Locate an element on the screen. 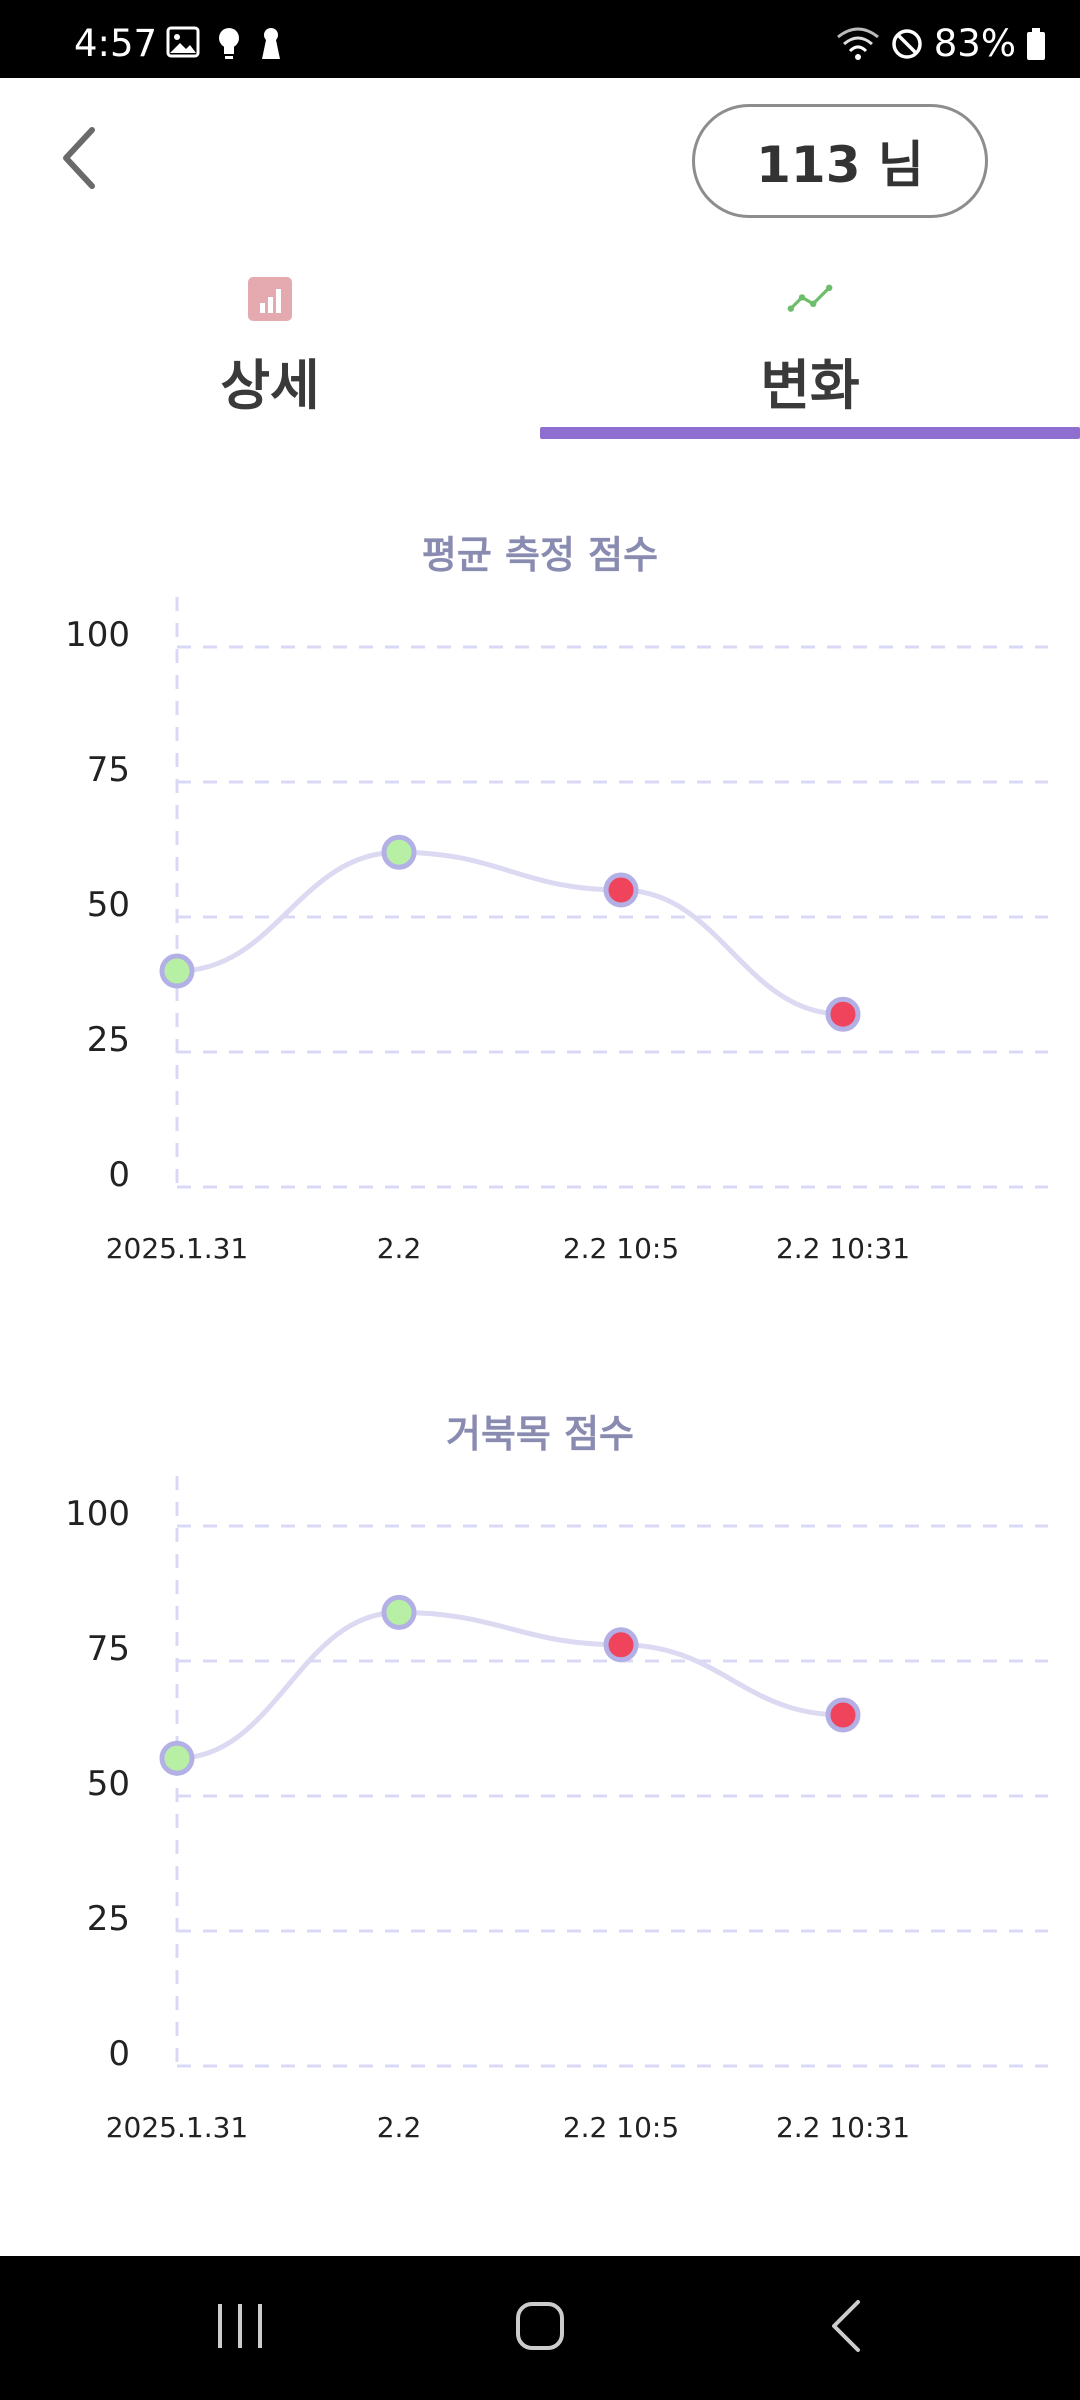 This screenshot has height=2400, width=1080. home-button is located at coordinates (540, 2328).